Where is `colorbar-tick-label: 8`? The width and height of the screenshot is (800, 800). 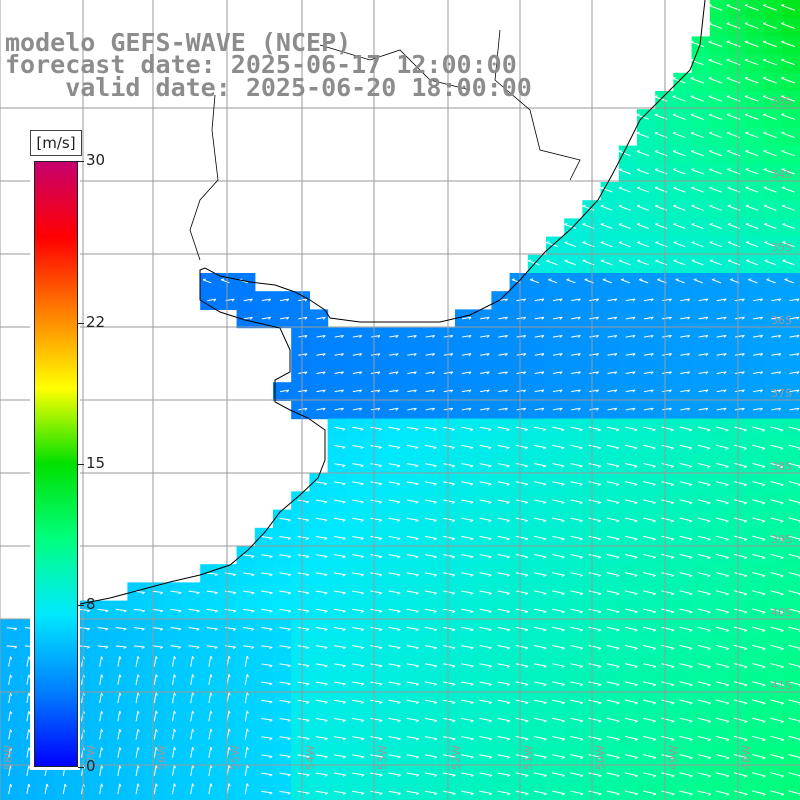
colorbar-tick-label: 8 is located at coordinates (91, 604).